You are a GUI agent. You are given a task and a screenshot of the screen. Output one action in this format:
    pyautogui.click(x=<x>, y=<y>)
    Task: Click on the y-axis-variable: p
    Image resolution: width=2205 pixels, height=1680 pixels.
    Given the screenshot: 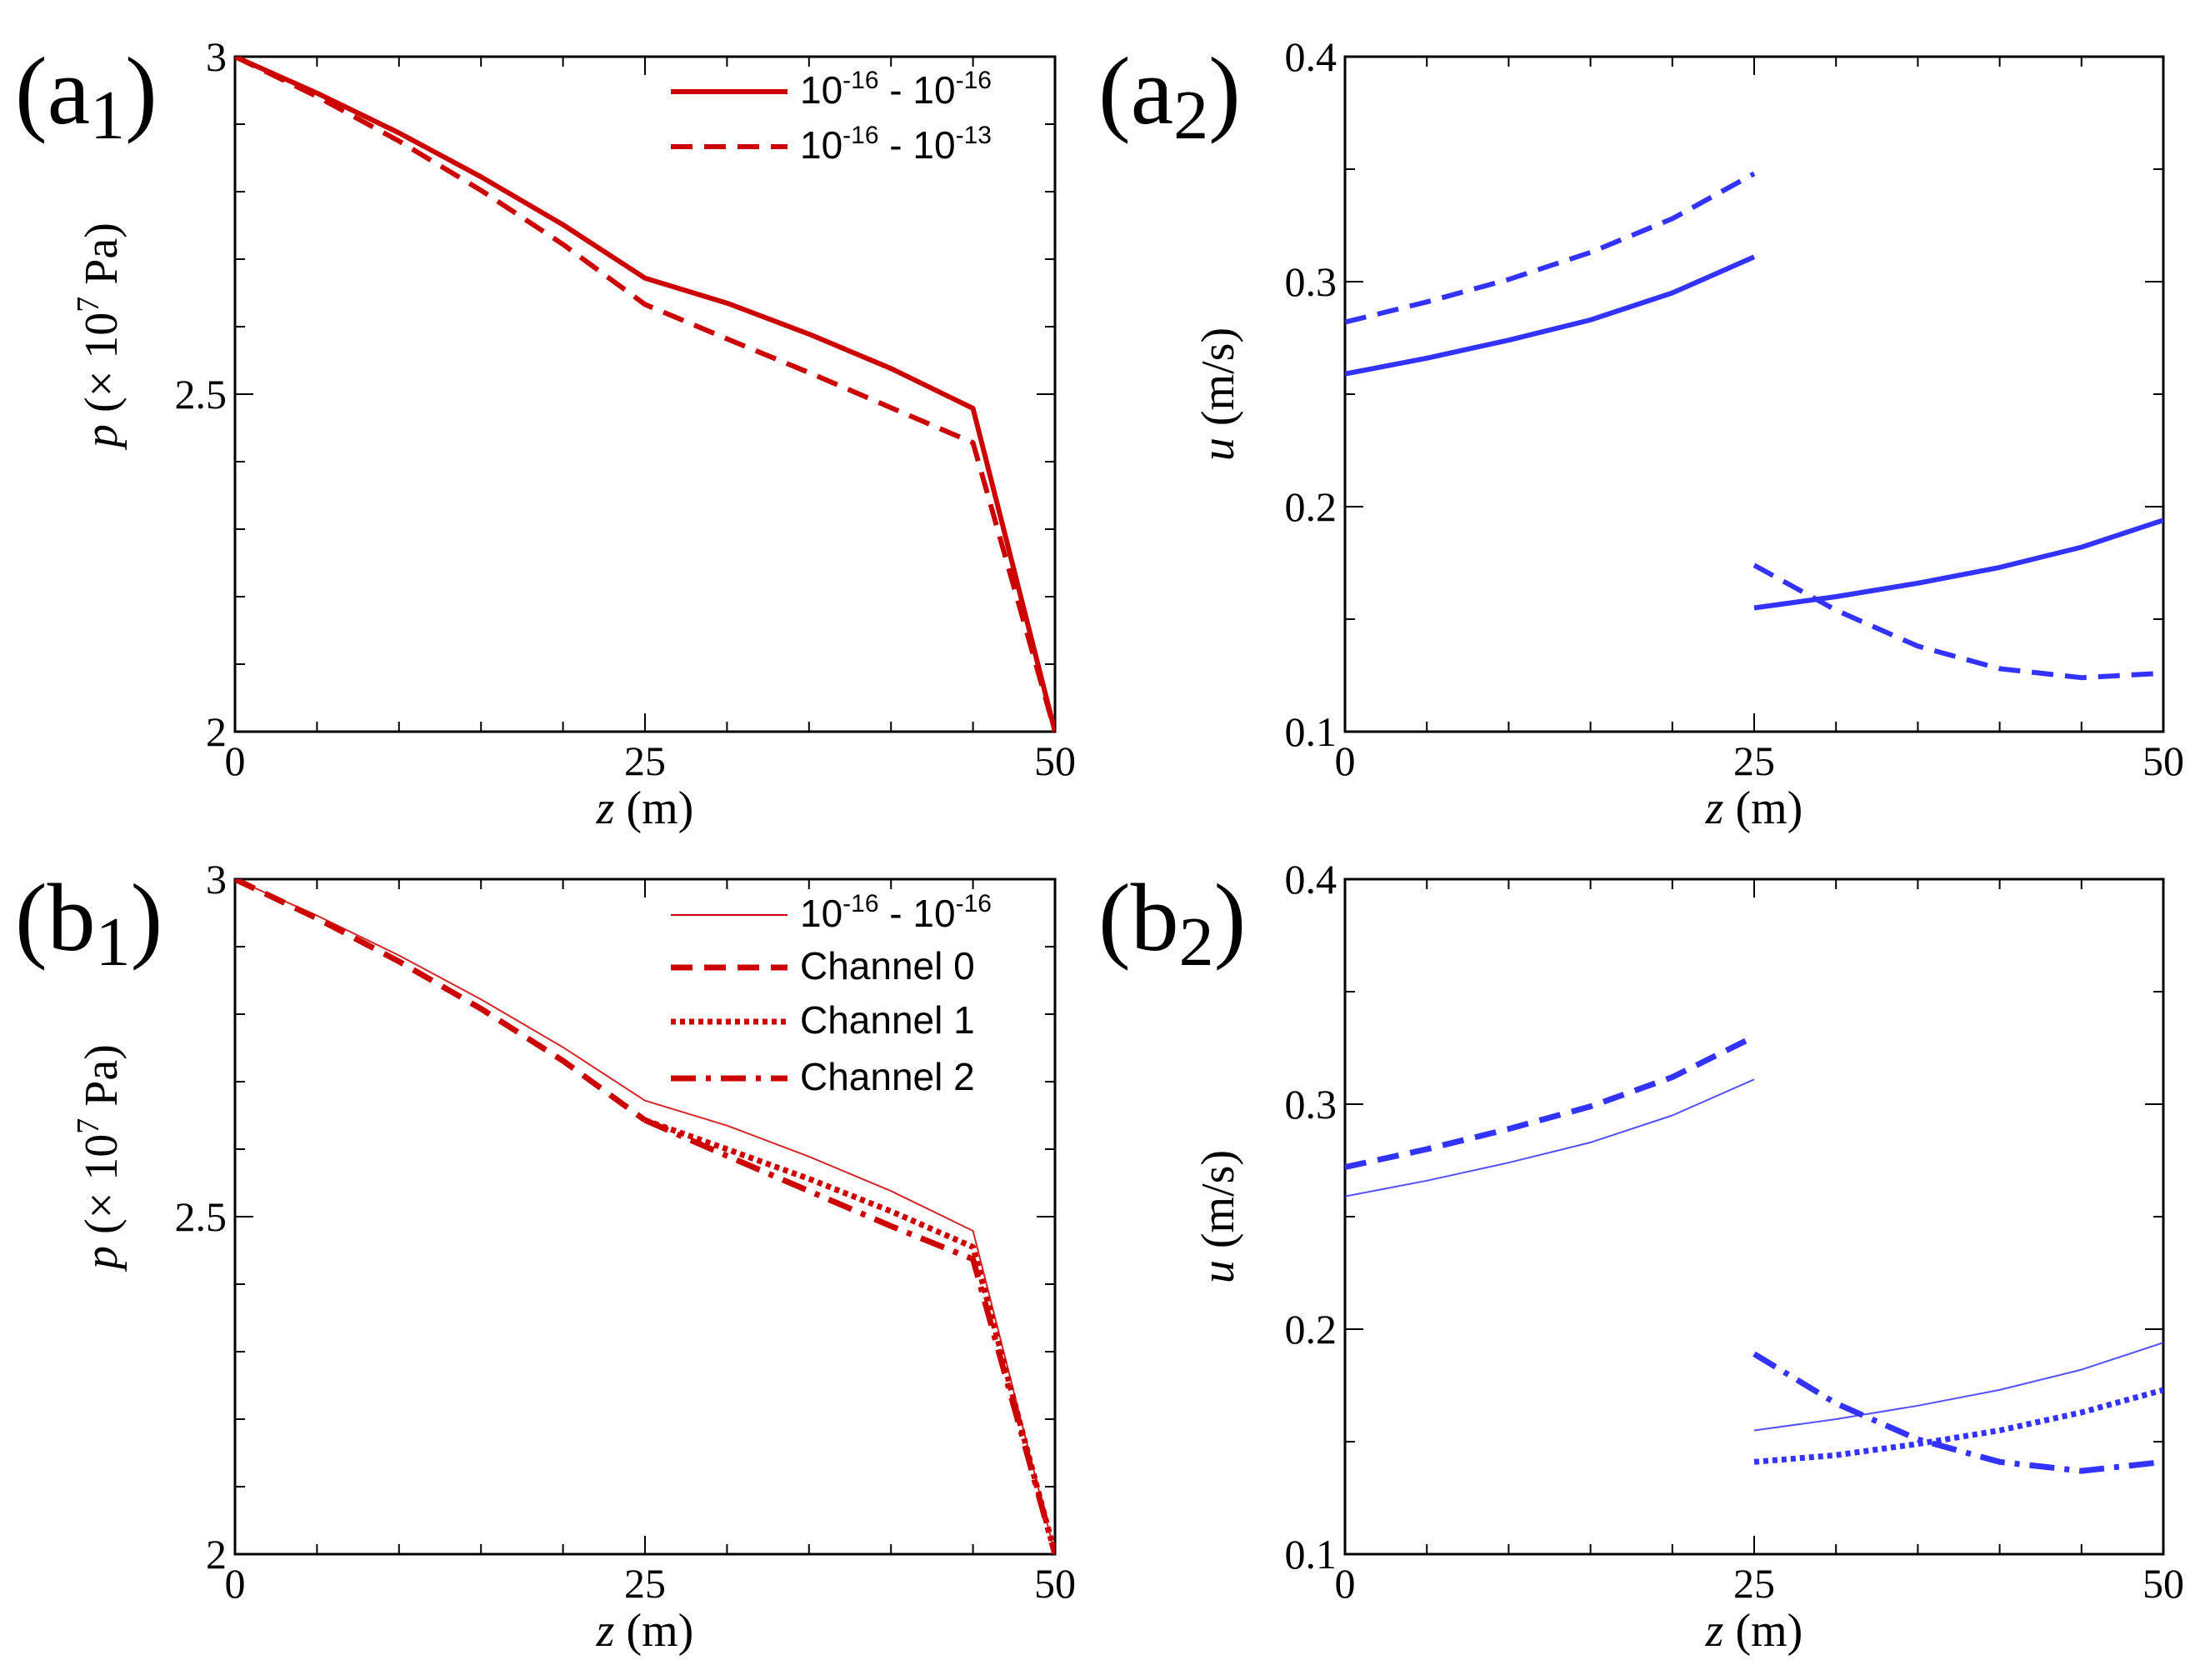 What is the action you would take?
    pyautogui.click(x=102, y=437)
    